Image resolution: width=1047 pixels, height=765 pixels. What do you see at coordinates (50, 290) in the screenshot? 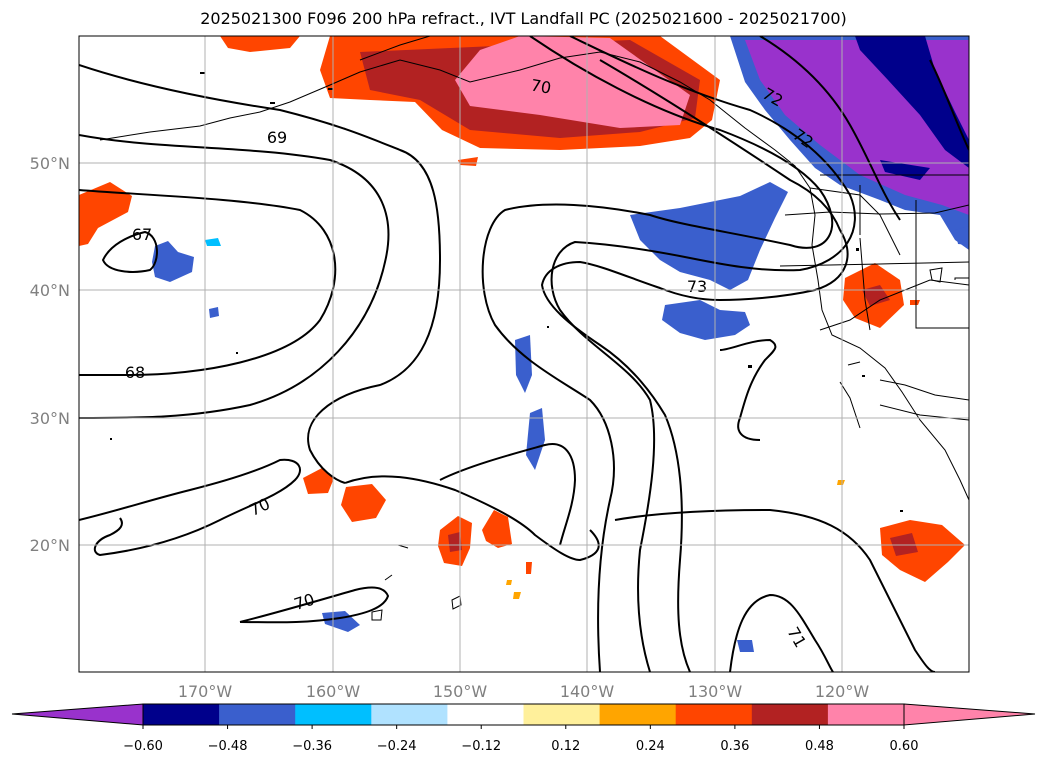
I see `lat-label-40n: 40°N` at bounding box center [50, 290].